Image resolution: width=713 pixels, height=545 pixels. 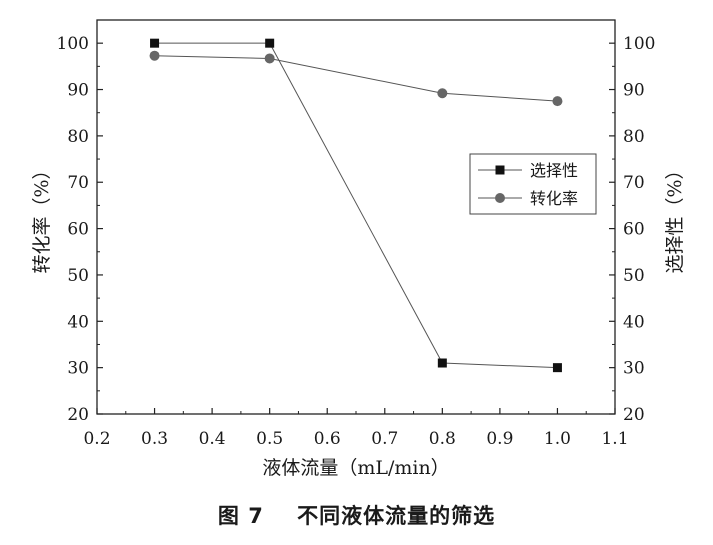 I want to click on y-right-tick-label: 30, so click(x=634, y=369).